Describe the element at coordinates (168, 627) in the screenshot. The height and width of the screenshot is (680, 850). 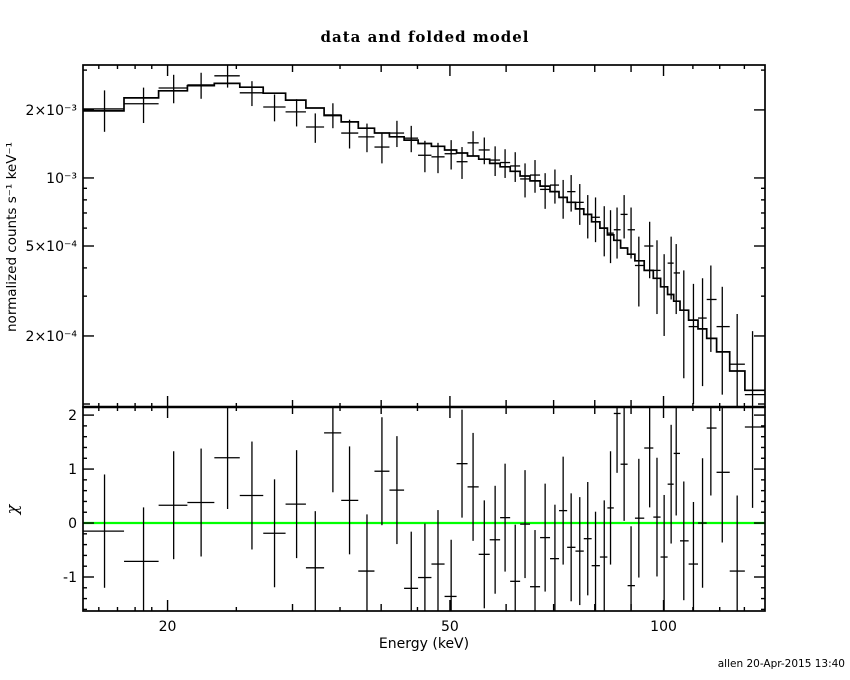
I see `x-tick-label: 20` at that location.